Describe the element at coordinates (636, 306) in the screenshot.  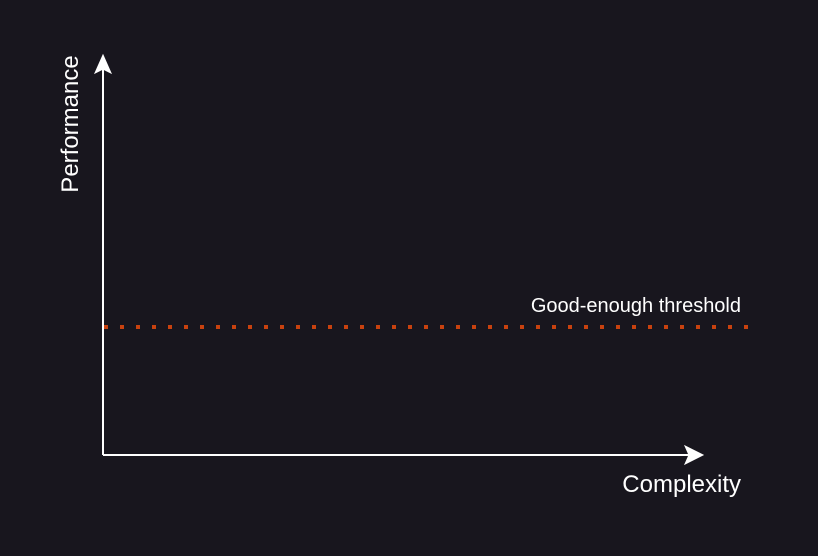
I see `threshold-label: Good-enough threshold` at that location.